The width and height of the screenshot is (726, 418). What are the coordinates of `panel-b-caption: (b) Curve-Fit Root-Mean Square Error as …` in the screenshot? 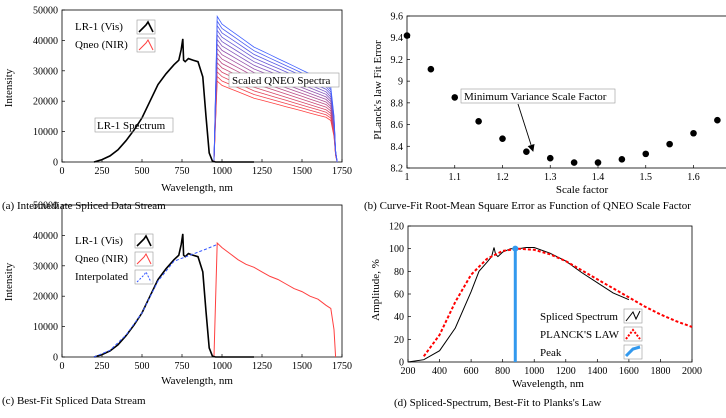 It's located at (527, 206).